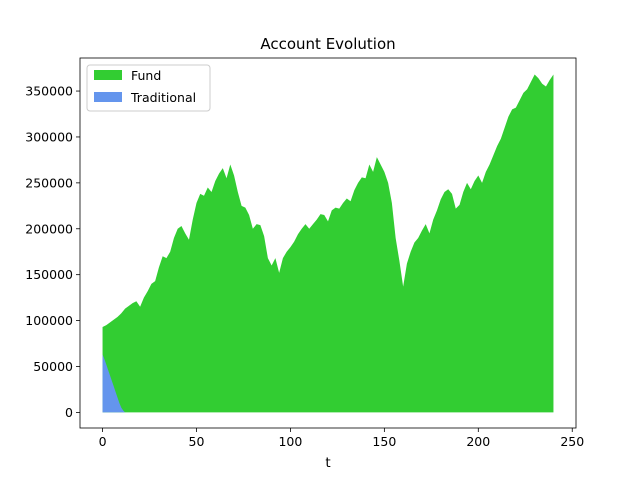 This screenshot has width=640, height=480. I want to click on legend-swatch-traditional, so click(108, 97).